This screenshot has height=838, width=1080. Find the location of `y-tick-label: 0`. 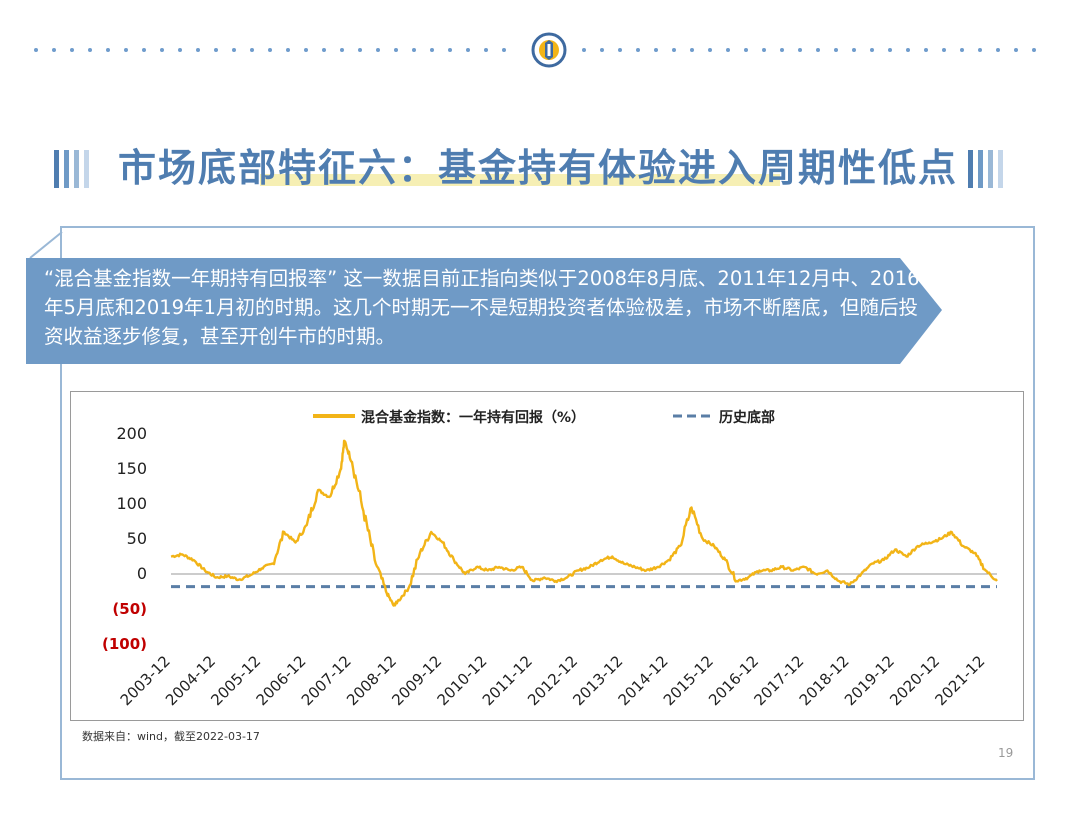

y-tick-label: 0 is located at coordinates (142, 573).